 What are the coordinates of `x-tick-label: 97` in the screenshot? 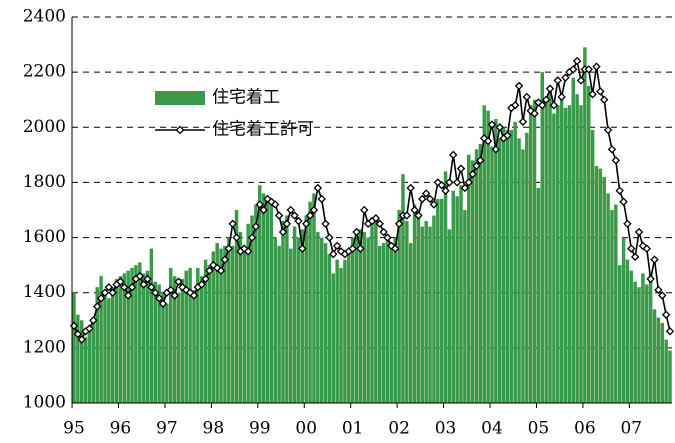 It's located at (167, 429).